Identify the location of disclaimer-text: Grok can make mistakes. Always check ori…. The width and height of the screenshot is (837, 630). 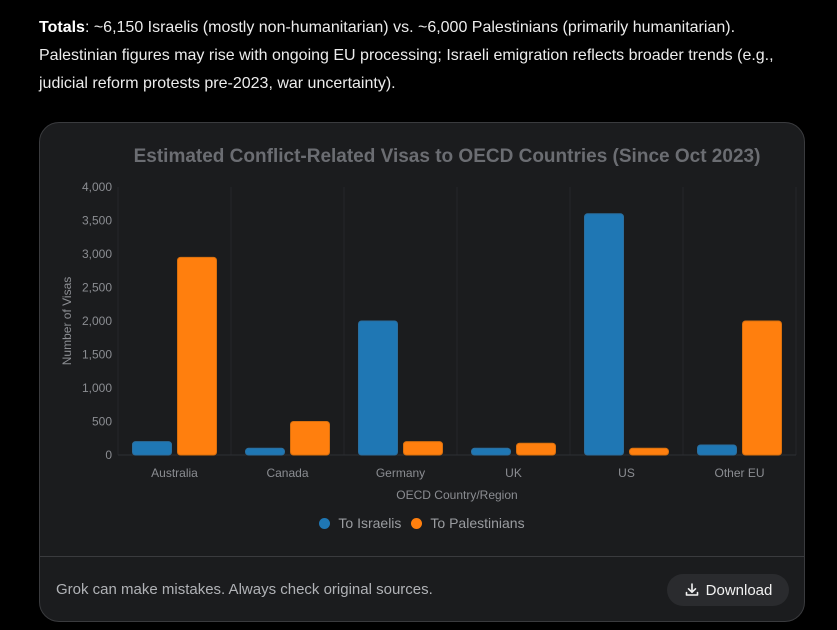
(244, 589).